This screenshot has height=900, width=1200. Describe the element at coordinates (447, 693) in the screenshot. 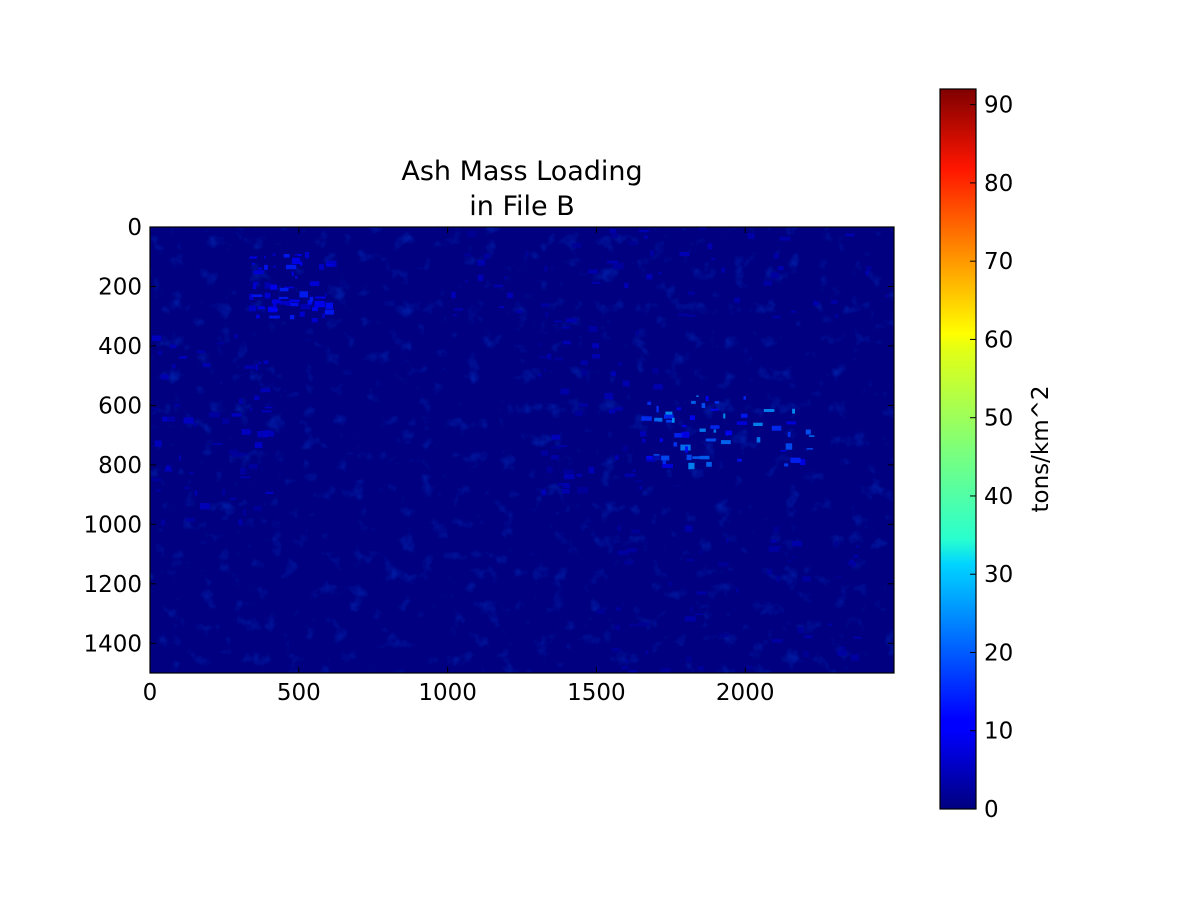

I see `x-tick-label: 1000` at that location.